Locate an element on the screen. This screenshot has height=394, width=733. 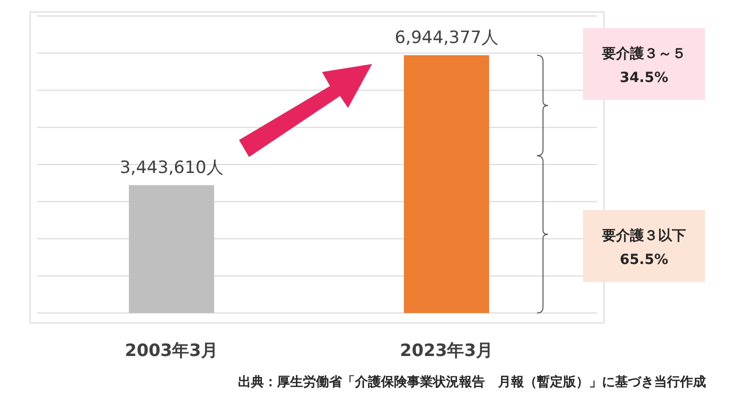
x-tick-label: 2023年3月 is located at coordinates (447, 351).